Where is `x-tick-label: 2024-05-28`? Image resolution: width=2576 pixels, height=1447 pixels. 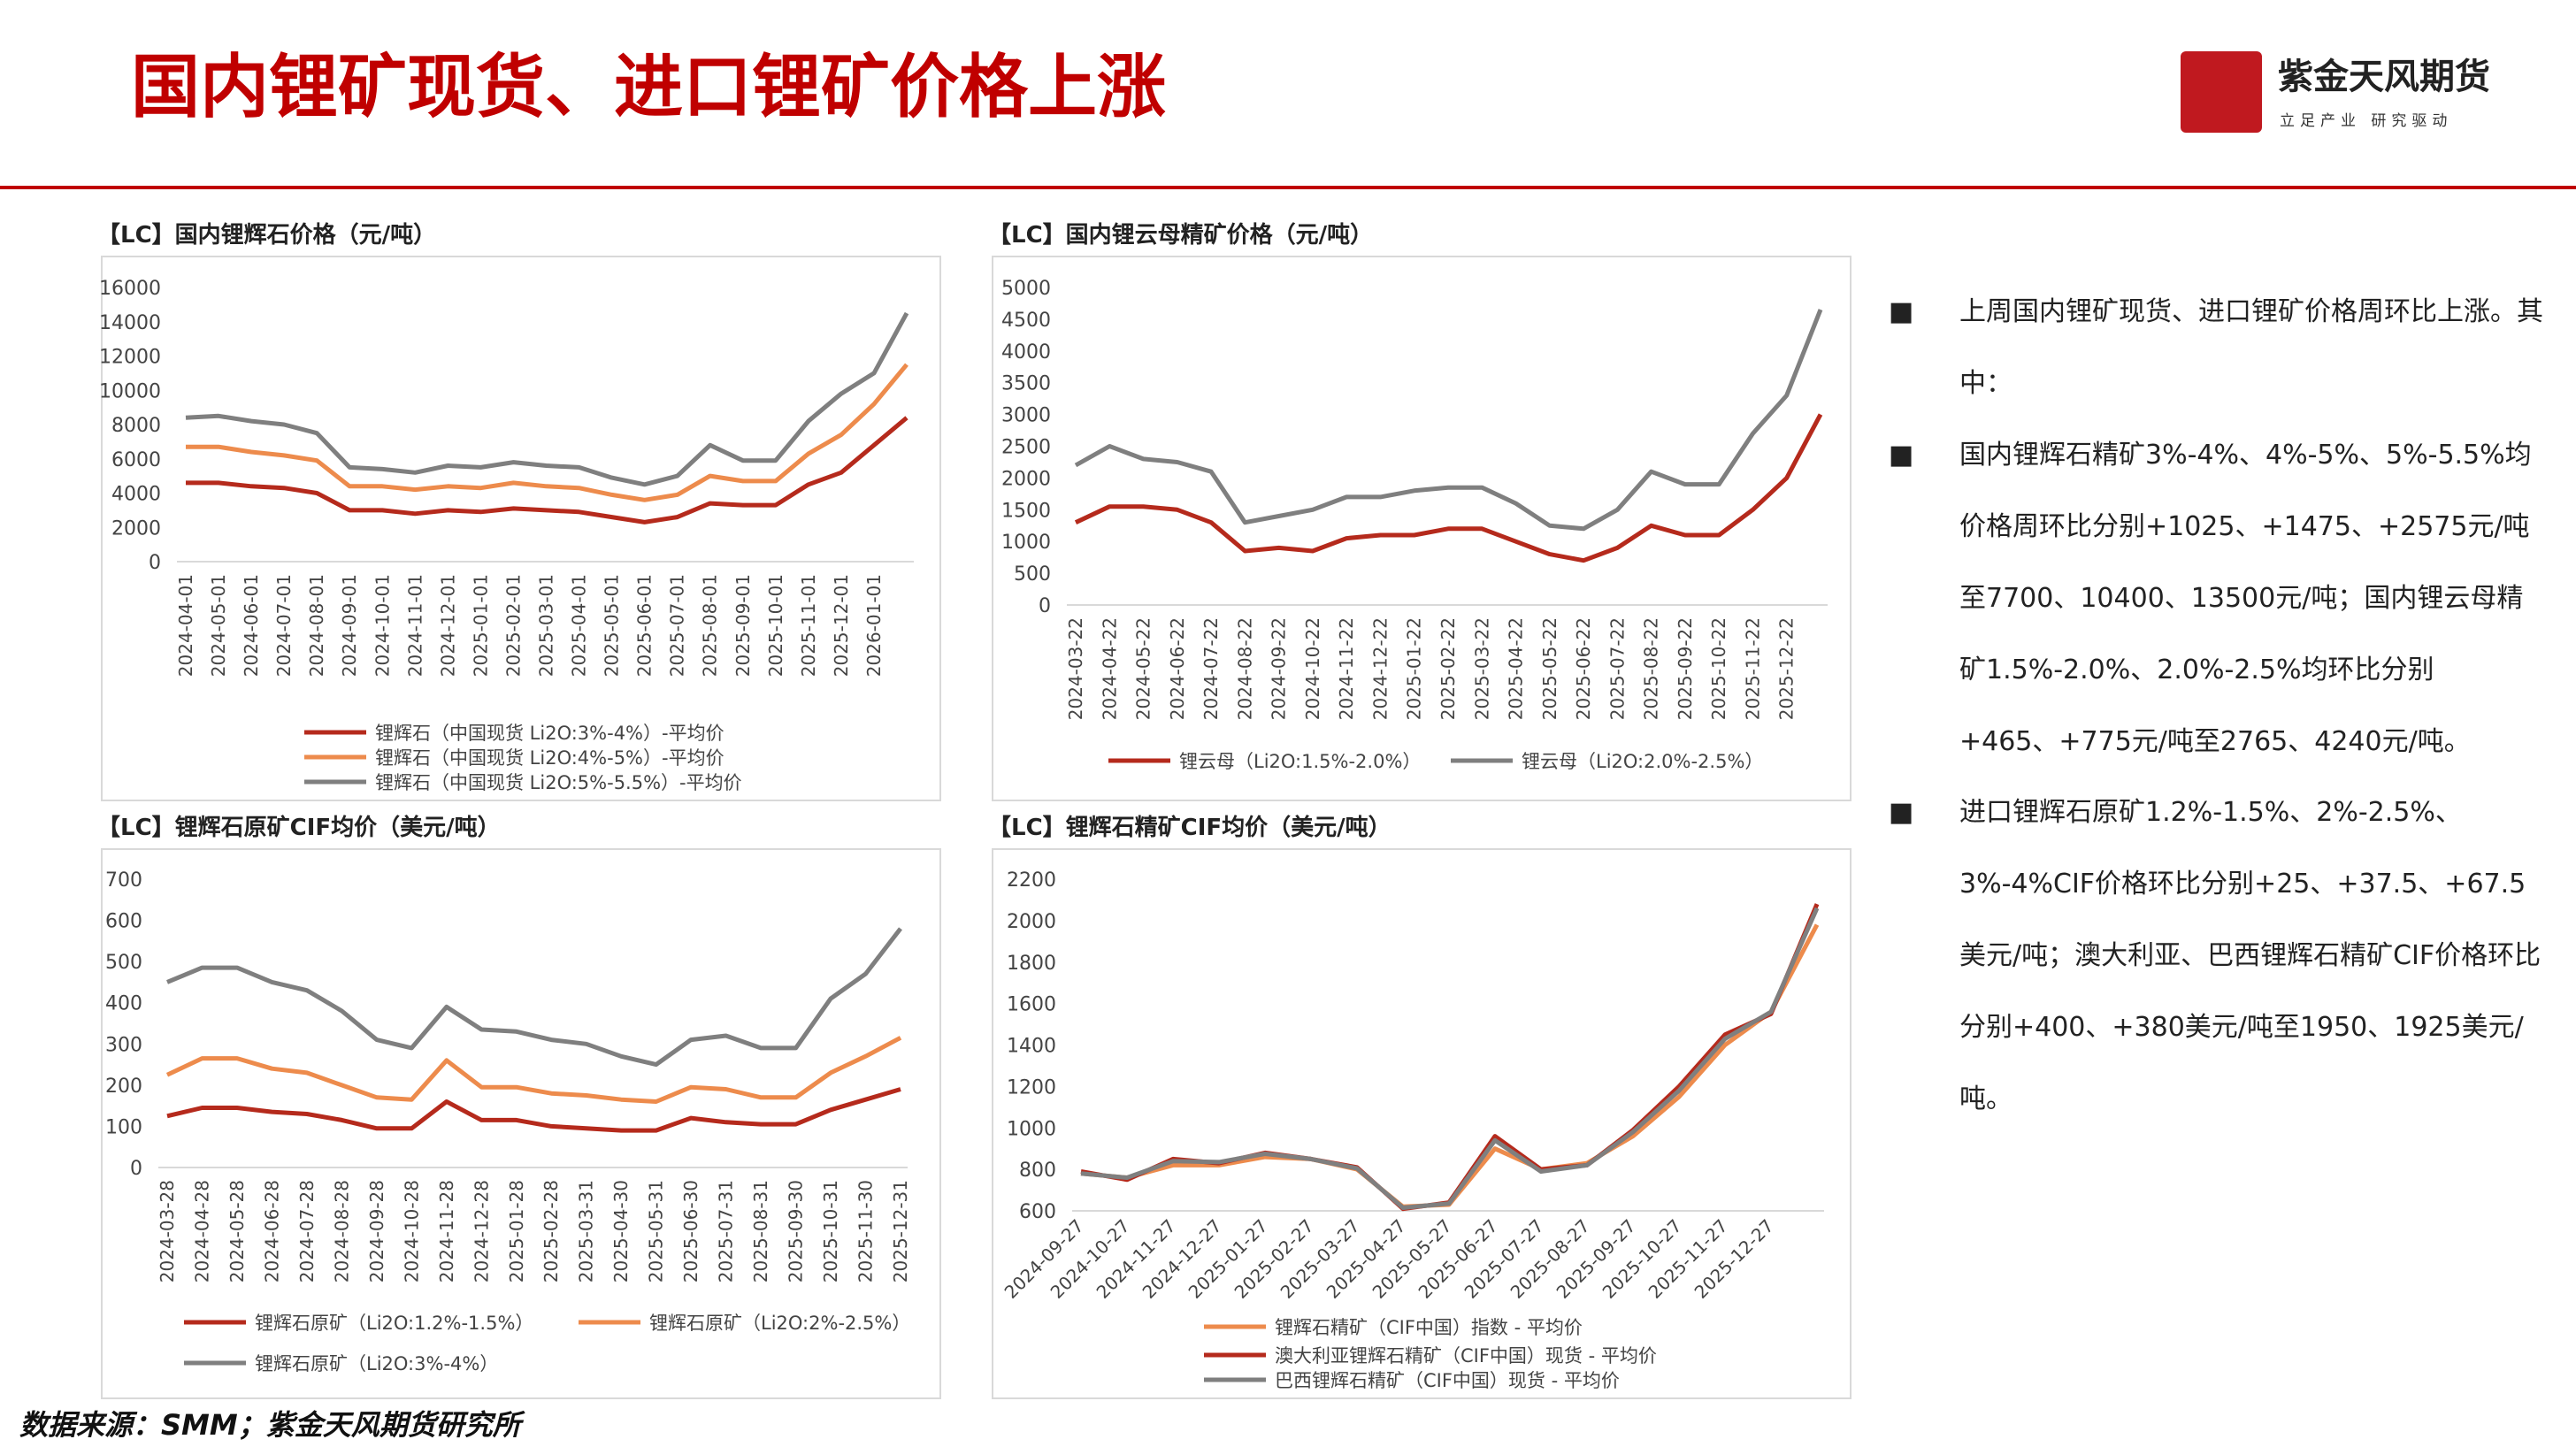 x-tick-label: 2024-05-28 is located at coordinates (237, 1231).